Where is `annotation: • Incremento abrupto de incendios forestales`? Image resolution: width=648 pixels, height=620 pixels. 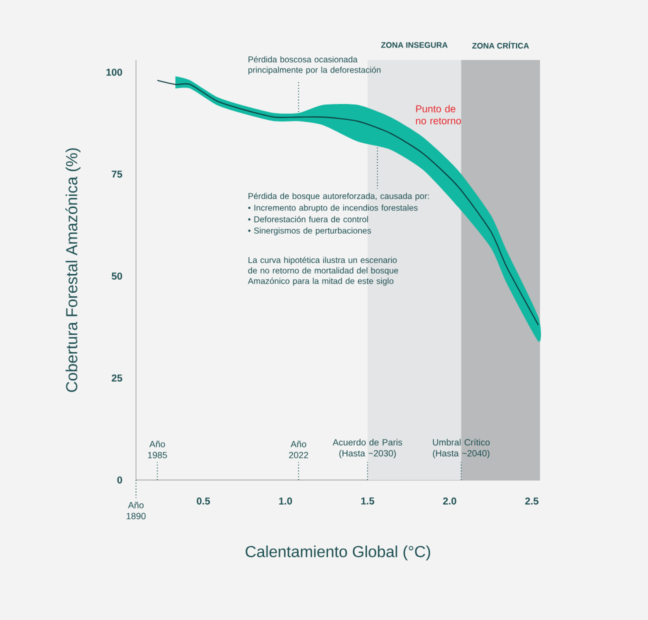
annotation: • Incremento abrupto de incendios forestales is located at coordinates (333, 208).